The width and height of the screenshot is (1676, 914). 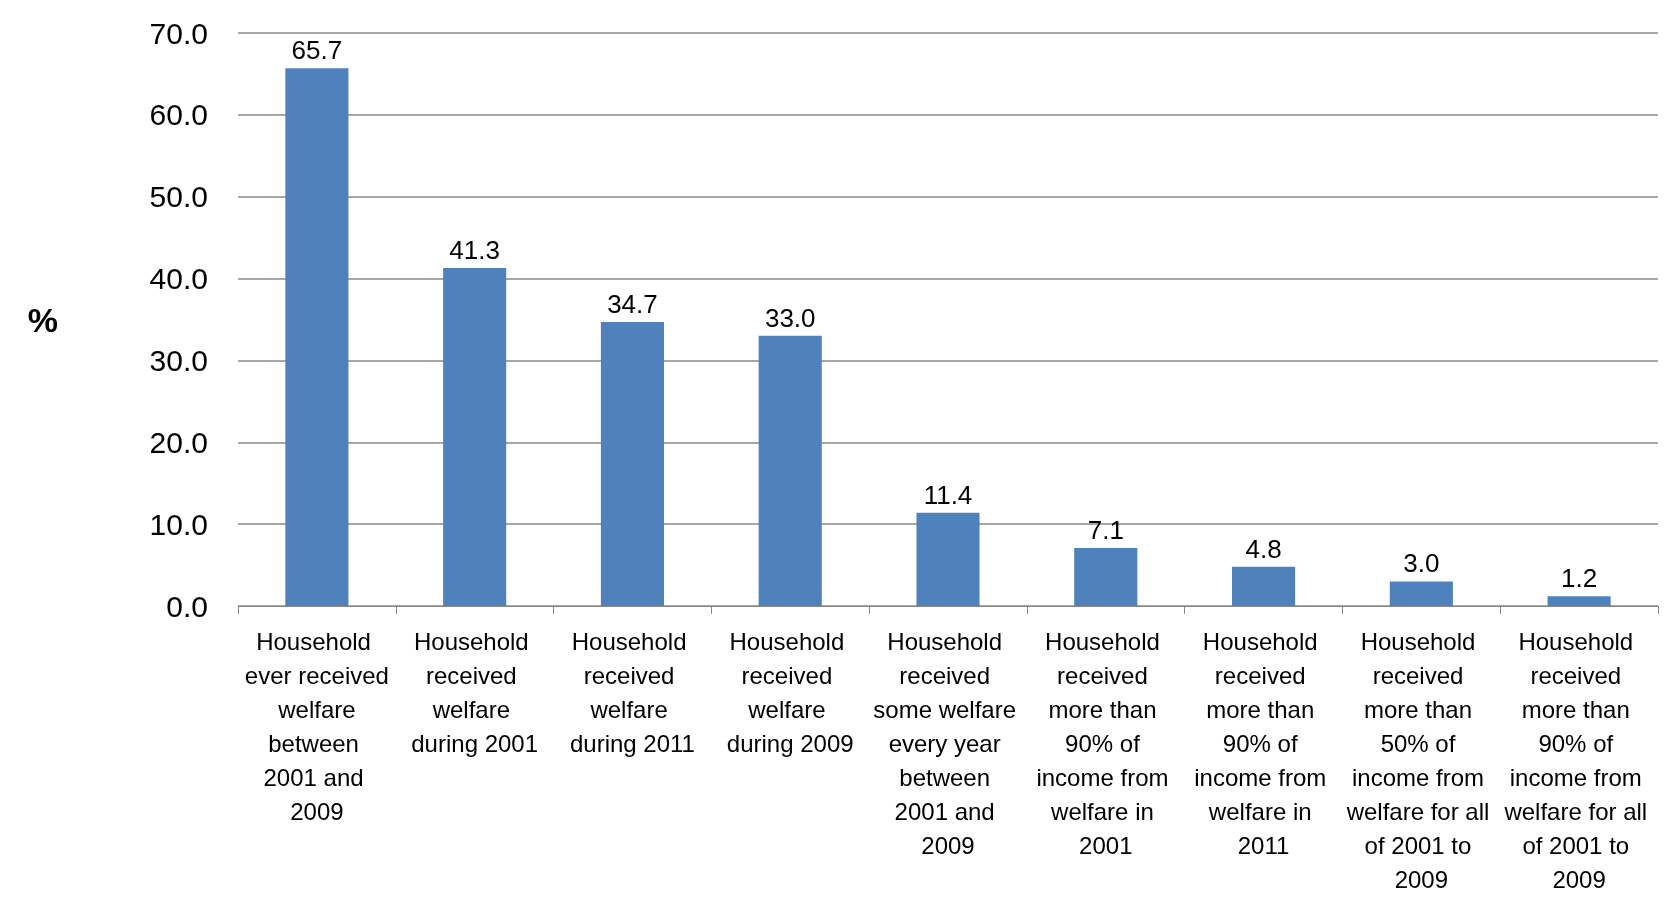 I want to click on y-tick-label: 20.0, so click(x=178, y=442).